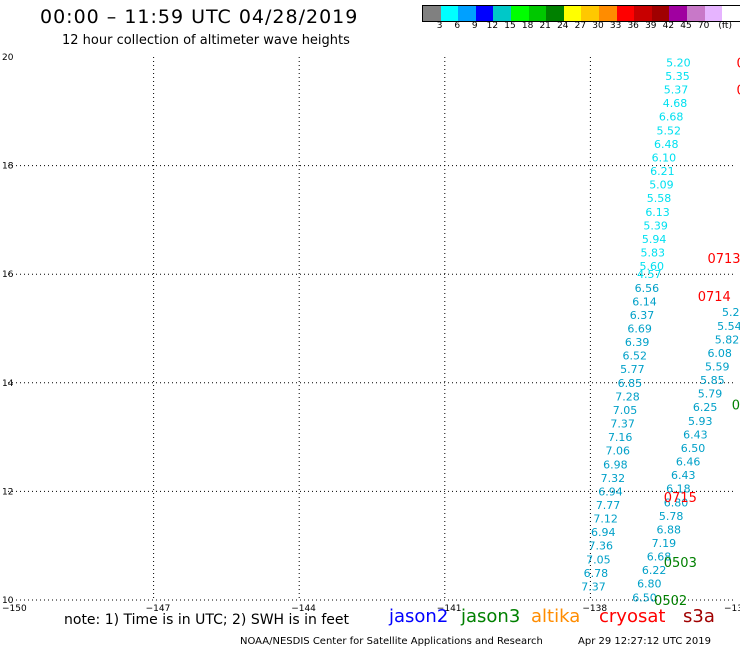 The image size is (740, 650). Describe the element at coordinates (675, 103) in the screenshot. I see `wave-height-label: 4.68` at that location.